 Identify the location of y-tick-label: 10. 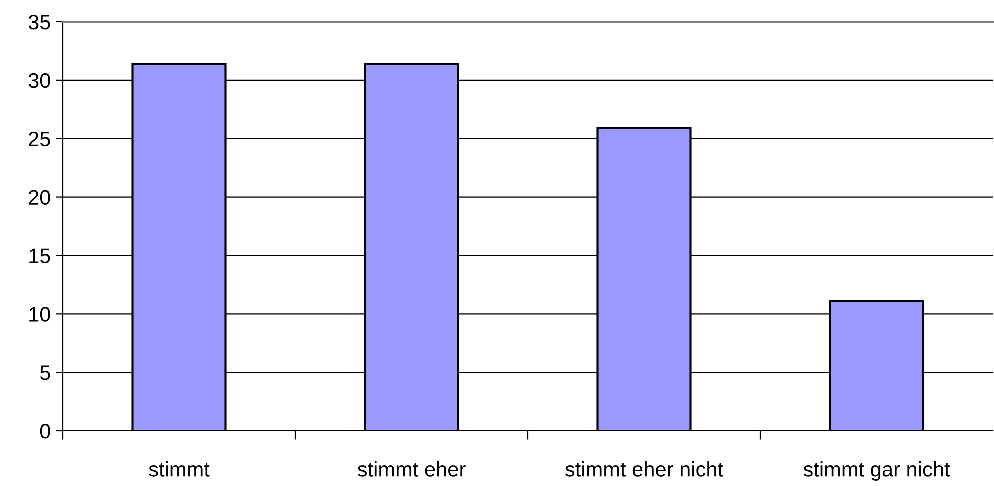
(40, 314).